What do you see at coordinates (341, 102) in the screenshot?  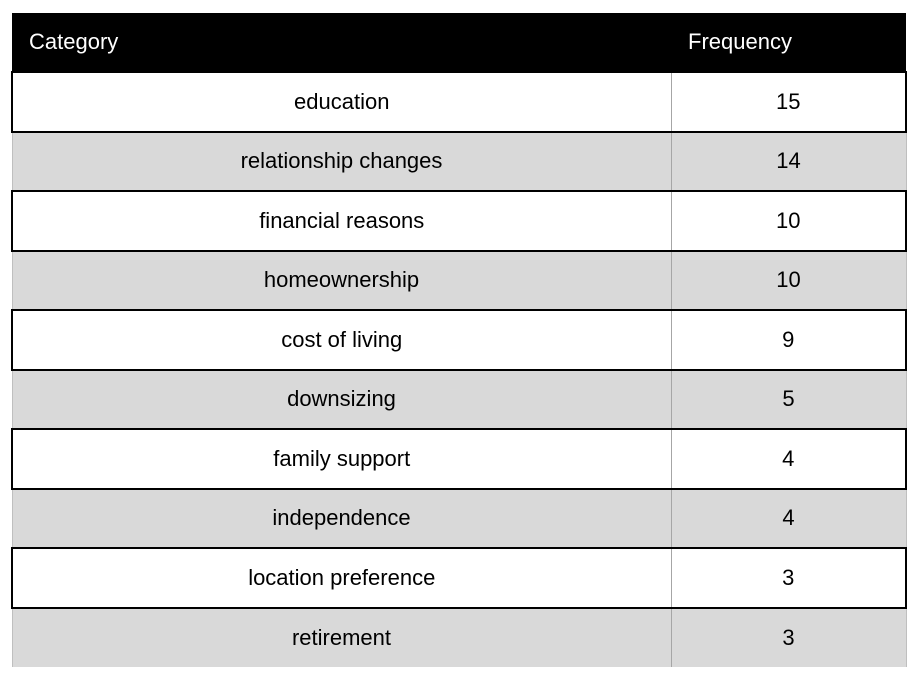 I see `cell-category: education` at bounding box center [341, 102].